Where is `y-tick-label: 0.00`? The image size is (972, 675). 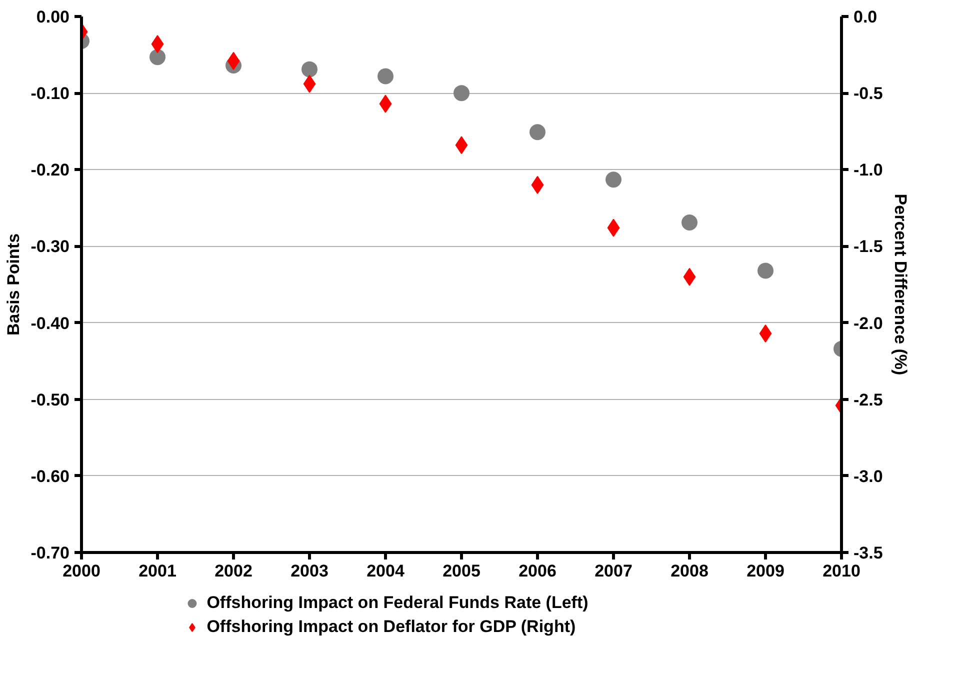 y-tick-label: 0.00 is located at coordinates (53, 17).